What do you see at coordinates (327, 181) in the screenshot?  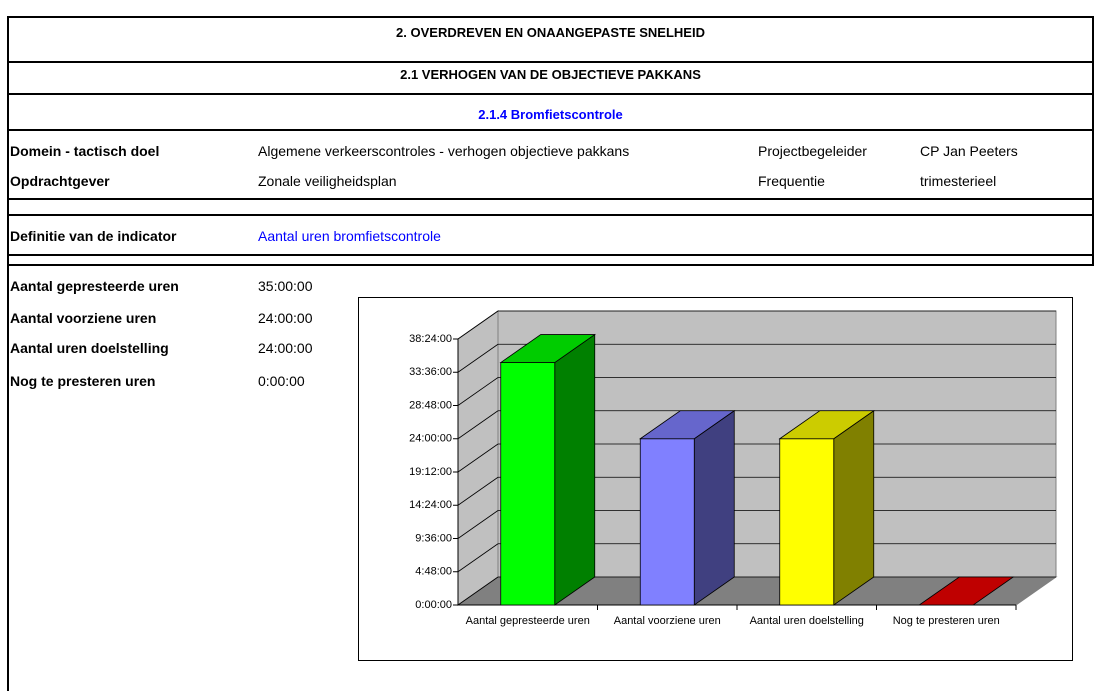 I see `value: Zonale veiligheidsplan` at bounding box center [327, 181].